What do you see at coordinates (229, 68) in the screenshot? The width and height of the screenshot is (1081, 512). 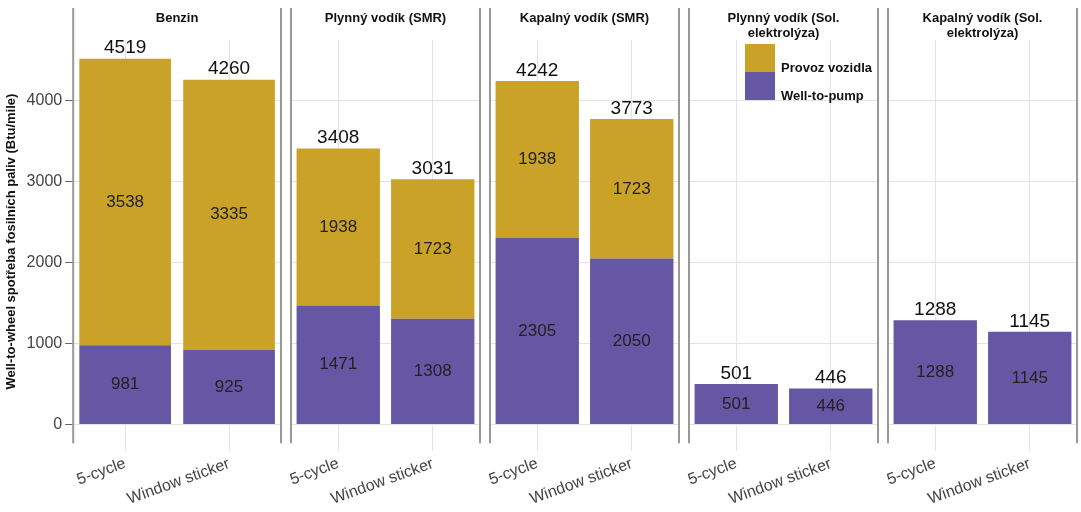 I see `total-label: 4260` at bounding box center [229, 68].